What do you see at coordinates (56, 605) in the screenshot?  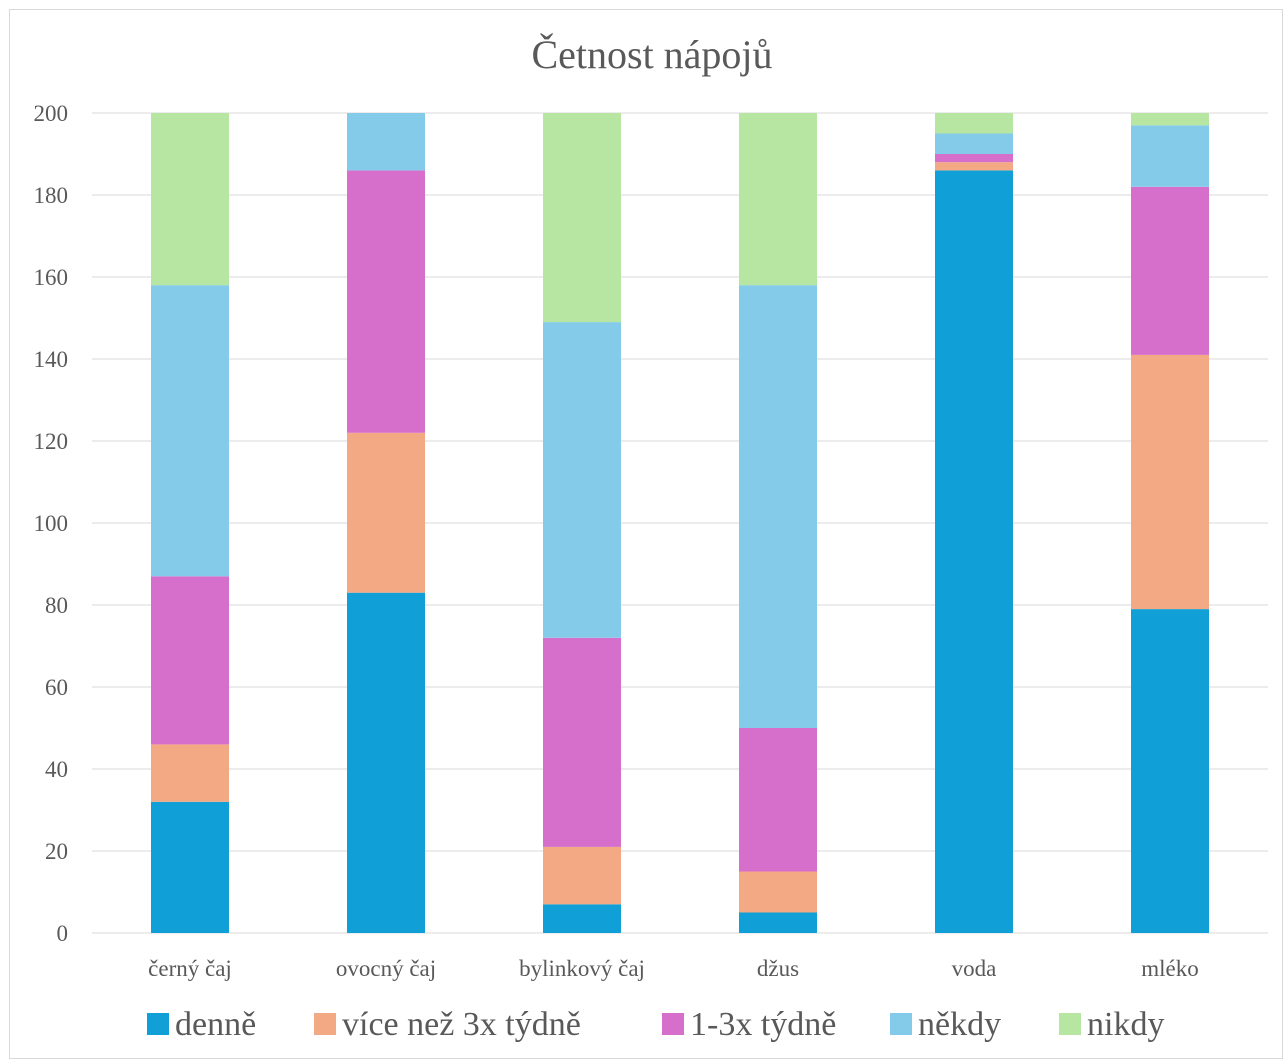 I see `y-tick-label: 80` at bounding box center [56, 605].